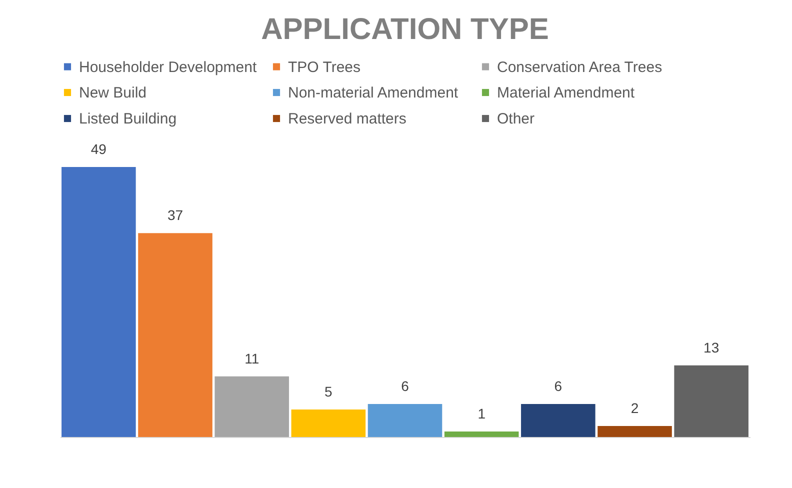 The width and height of the screenshot is (792, 488). Describe the element at coordinates (252, 358) in the screenshot. I see `data-label: 11` at that location.